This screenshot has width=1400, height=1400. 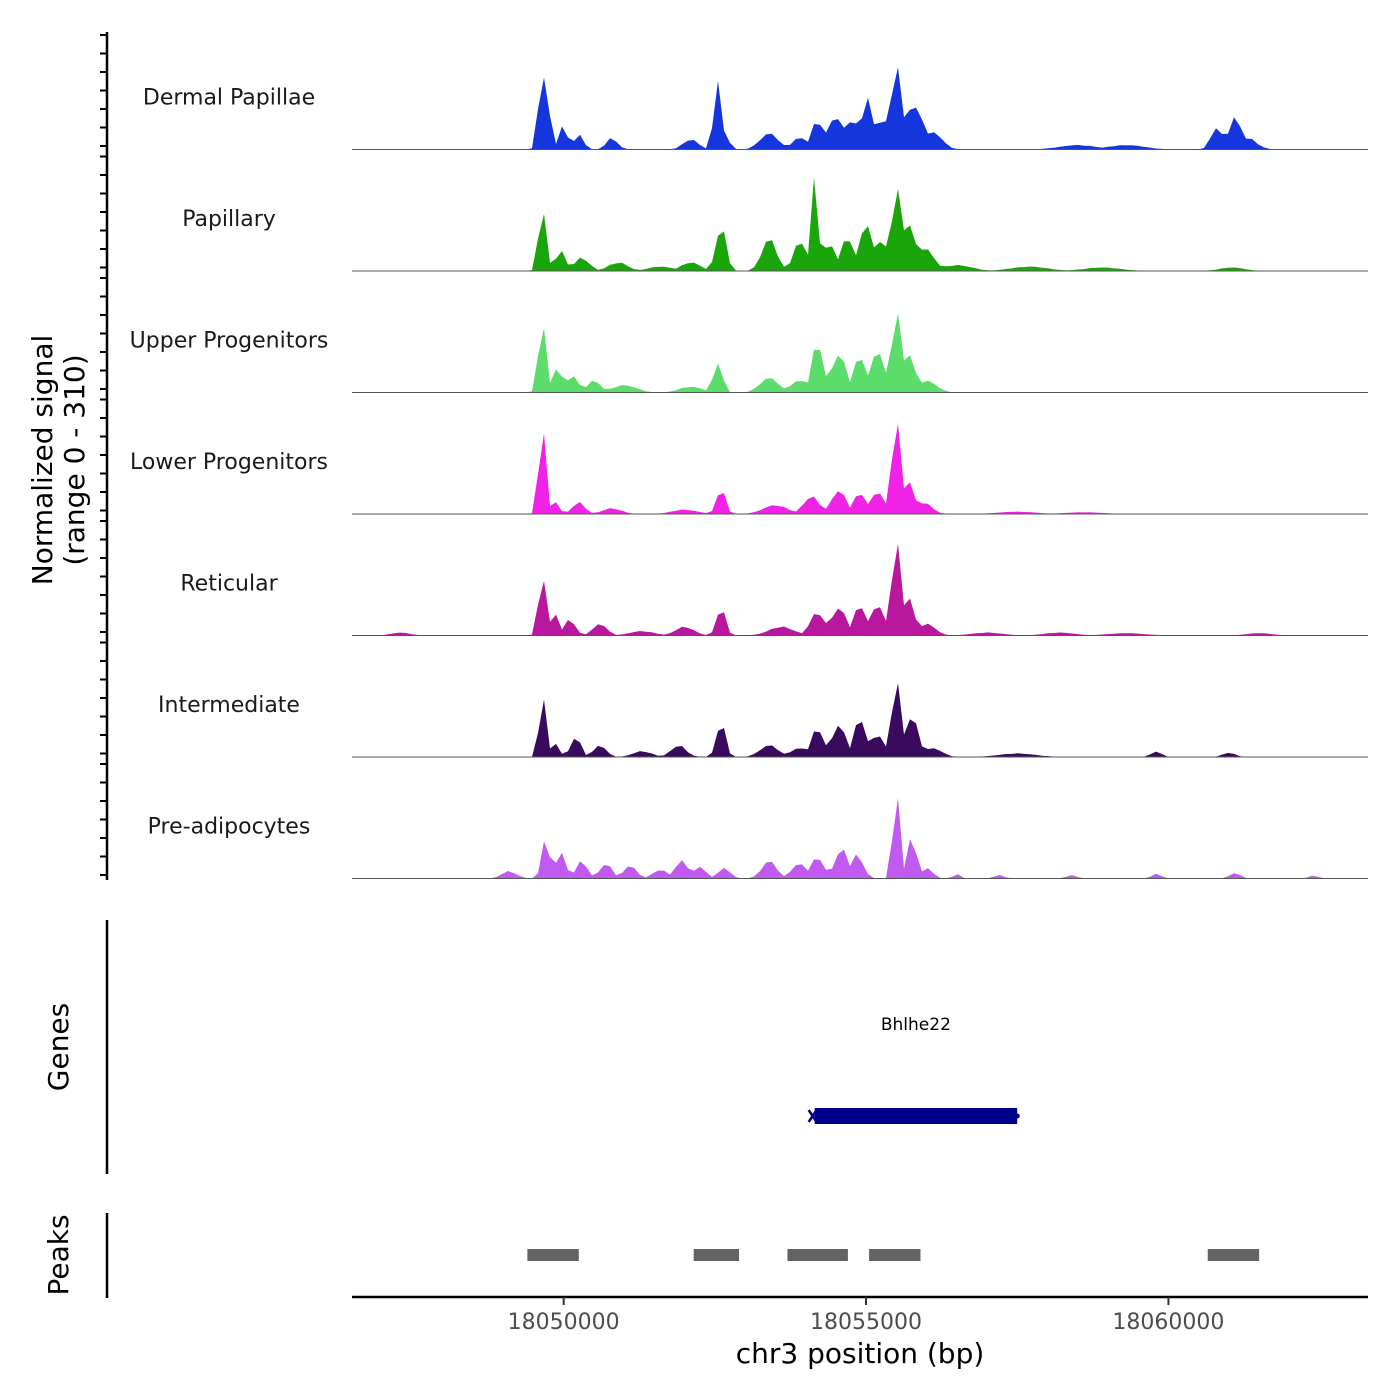 I want to click on track-upper-progenitors: Upper Progenitors, so click(x=749, y=353).